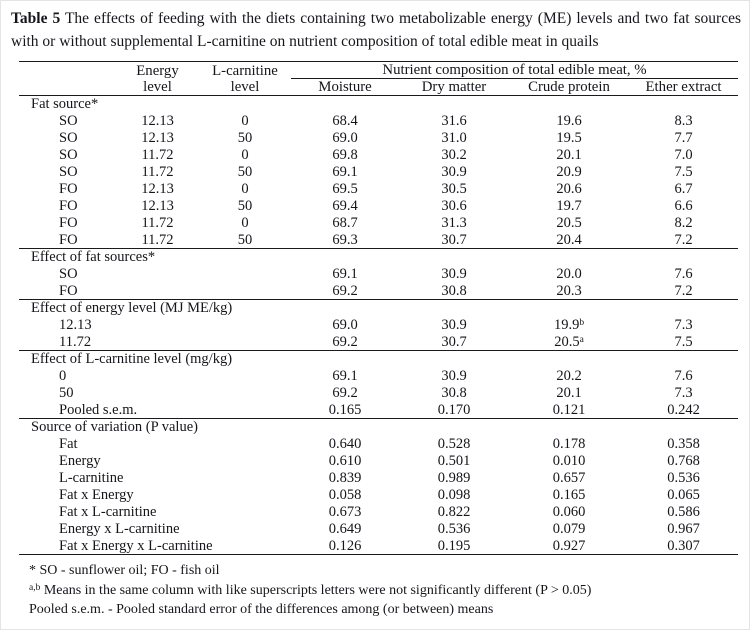 The height and width of the screenshot is (630, 750). What do you see at coordinates (569, 545) in the screenshot?
I see `cell-value: 0.927` at bounding box center [569, 545].